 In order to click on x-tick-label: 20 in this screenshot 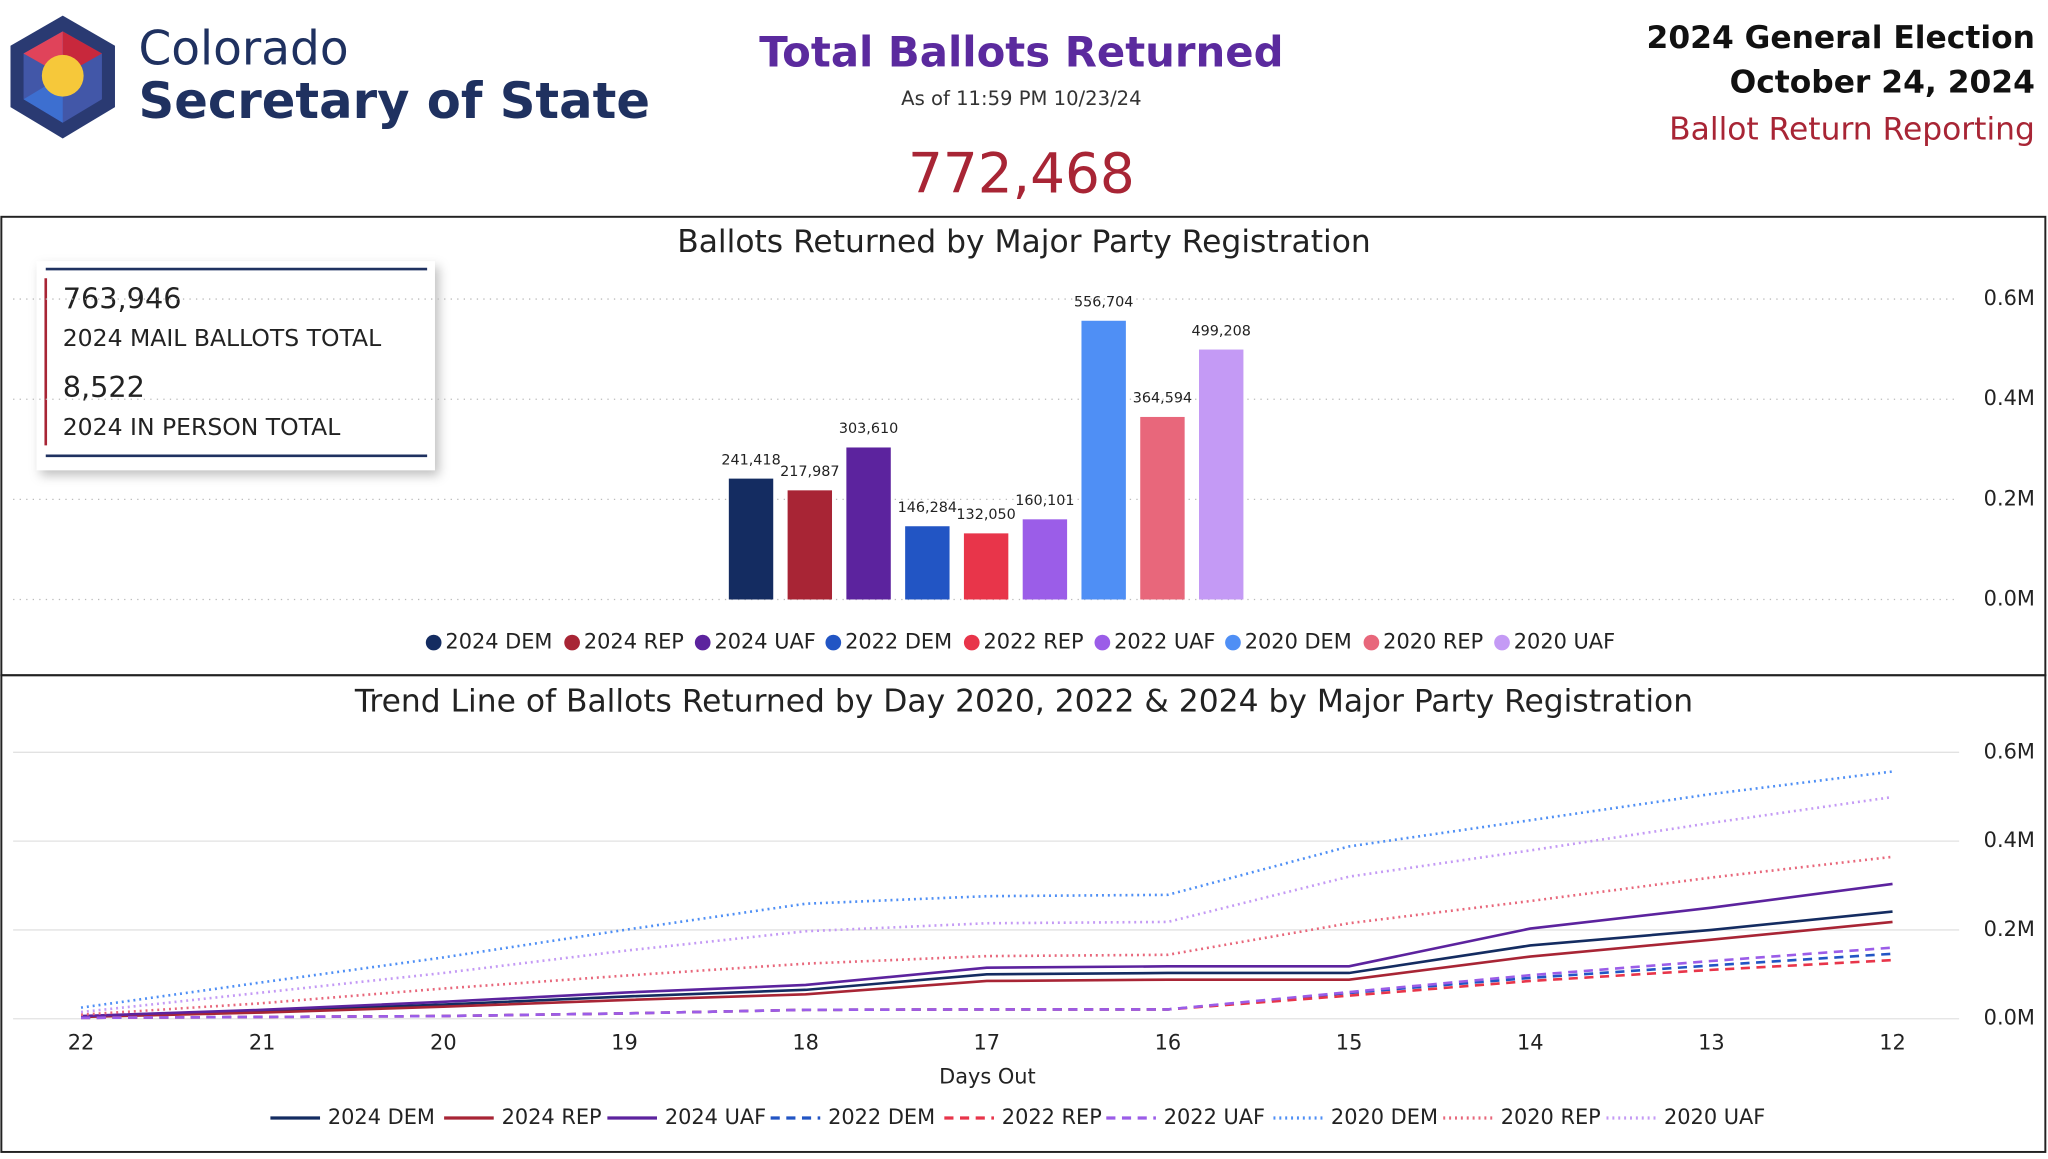, I will do `click(443, 1043)`.